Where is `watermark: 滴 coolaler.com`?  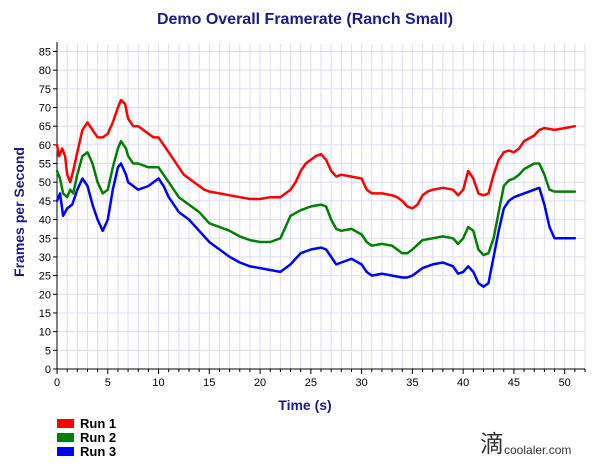 watermark: 滴 coolaler.com is located at coordinates (525, 444).